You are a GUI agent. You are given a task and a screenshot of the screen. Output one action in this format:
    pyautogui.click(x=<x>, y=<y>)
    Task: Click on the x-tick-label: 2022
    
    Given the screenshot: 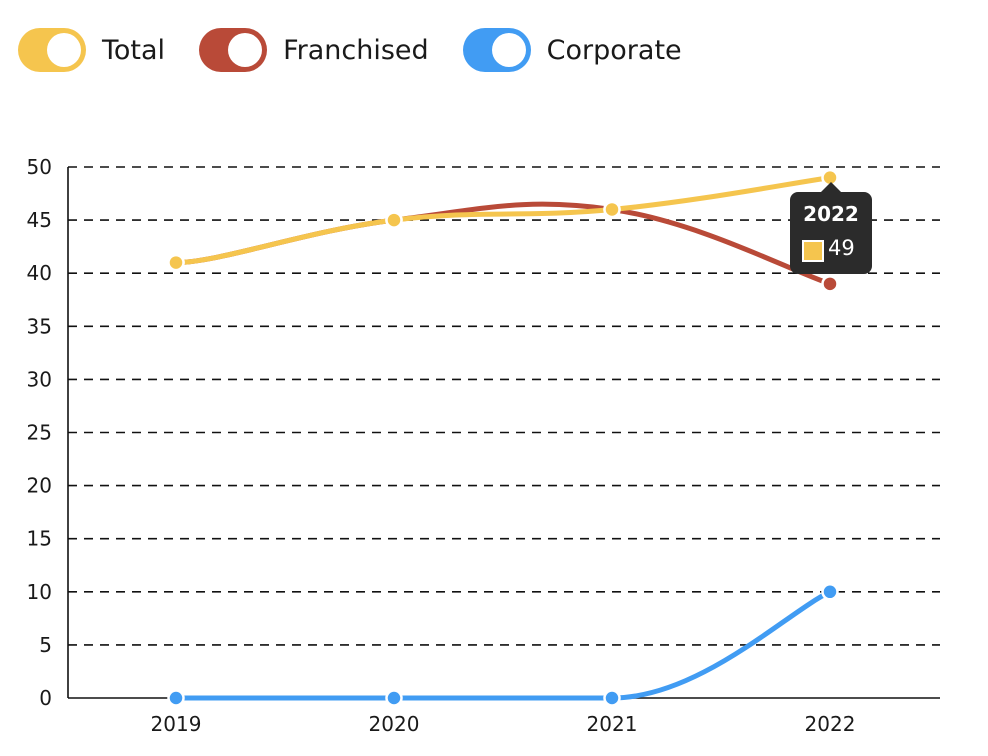 What is the action you would take?
    pyautogui.click(x=830, y=724)
    